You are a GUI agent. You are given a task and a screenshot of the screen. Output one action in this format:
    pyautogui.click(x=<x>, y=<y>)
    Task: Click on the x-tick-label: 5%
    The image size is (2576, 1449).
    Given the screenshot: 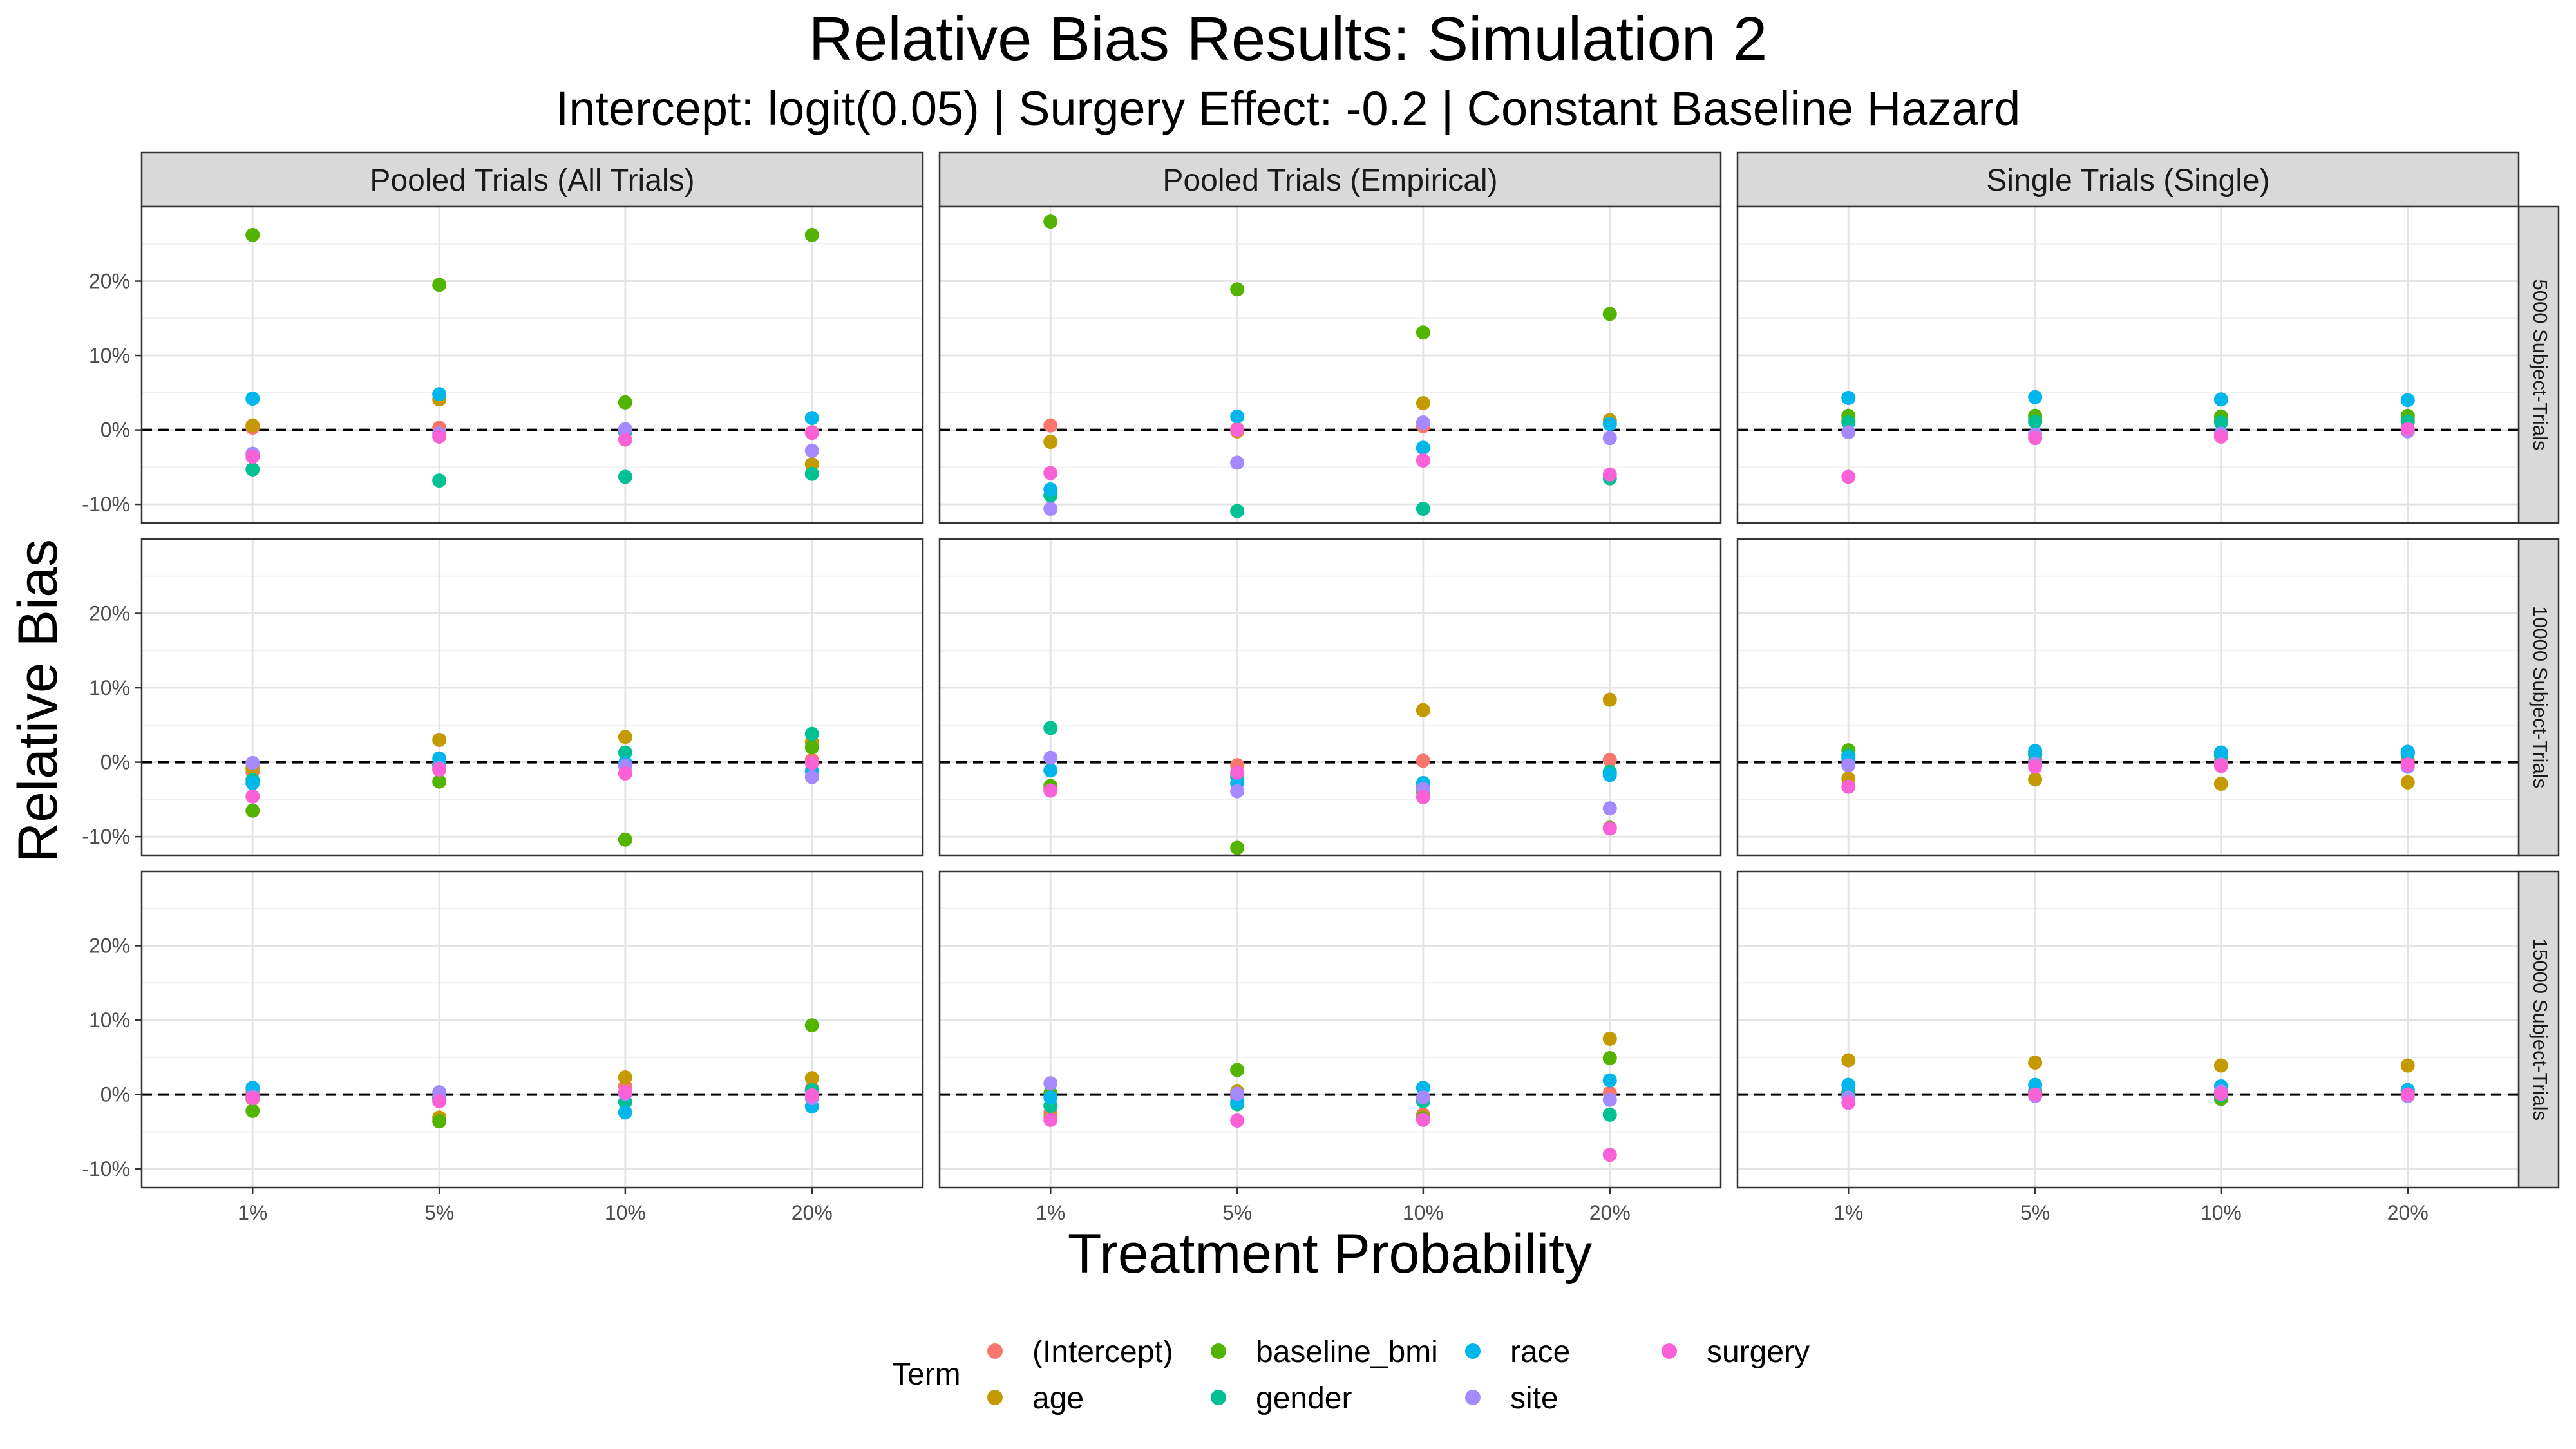 What is the action you would take?
    pyautogui.click(x=2035, y=1212)
    